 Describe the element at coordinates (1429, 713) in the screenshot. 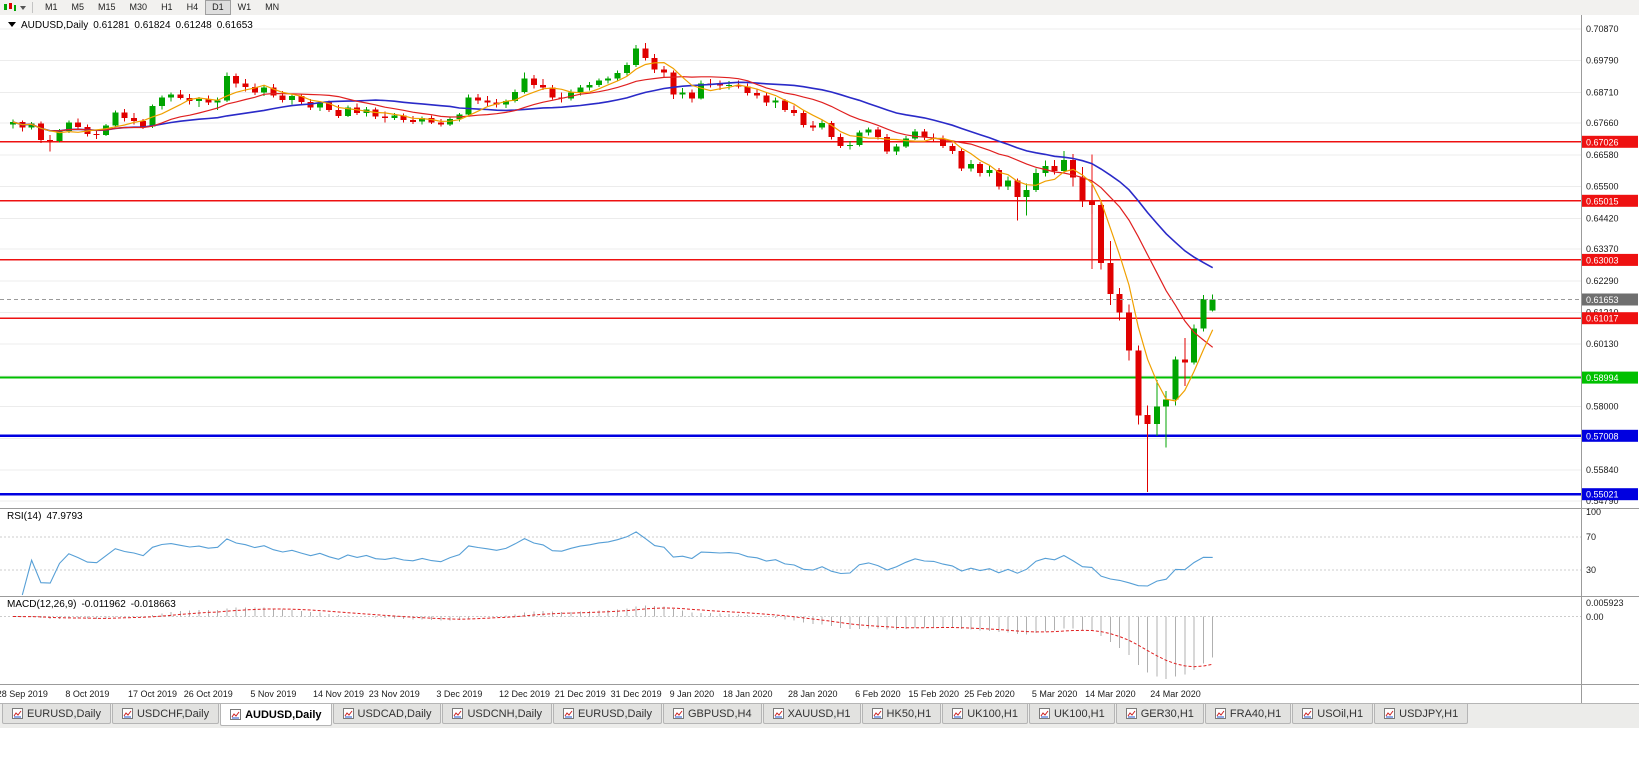

I see `chart-tab-label: USDJPY,H1` at that location.